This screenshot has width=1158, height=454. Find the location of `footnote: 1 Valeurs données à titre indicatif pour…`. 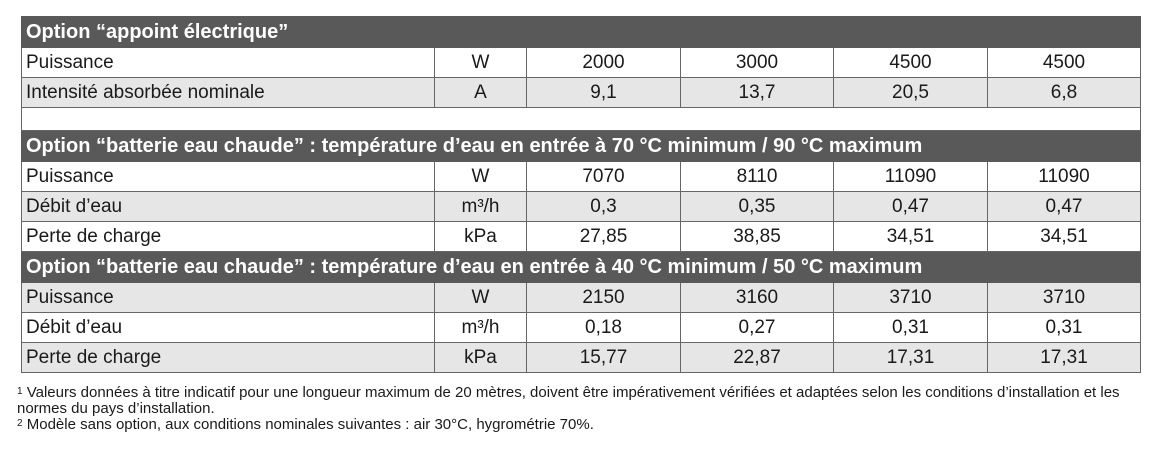

footnote: 1 Valeurs données à titre indicatif pour… is located at coordinates (582, 401).